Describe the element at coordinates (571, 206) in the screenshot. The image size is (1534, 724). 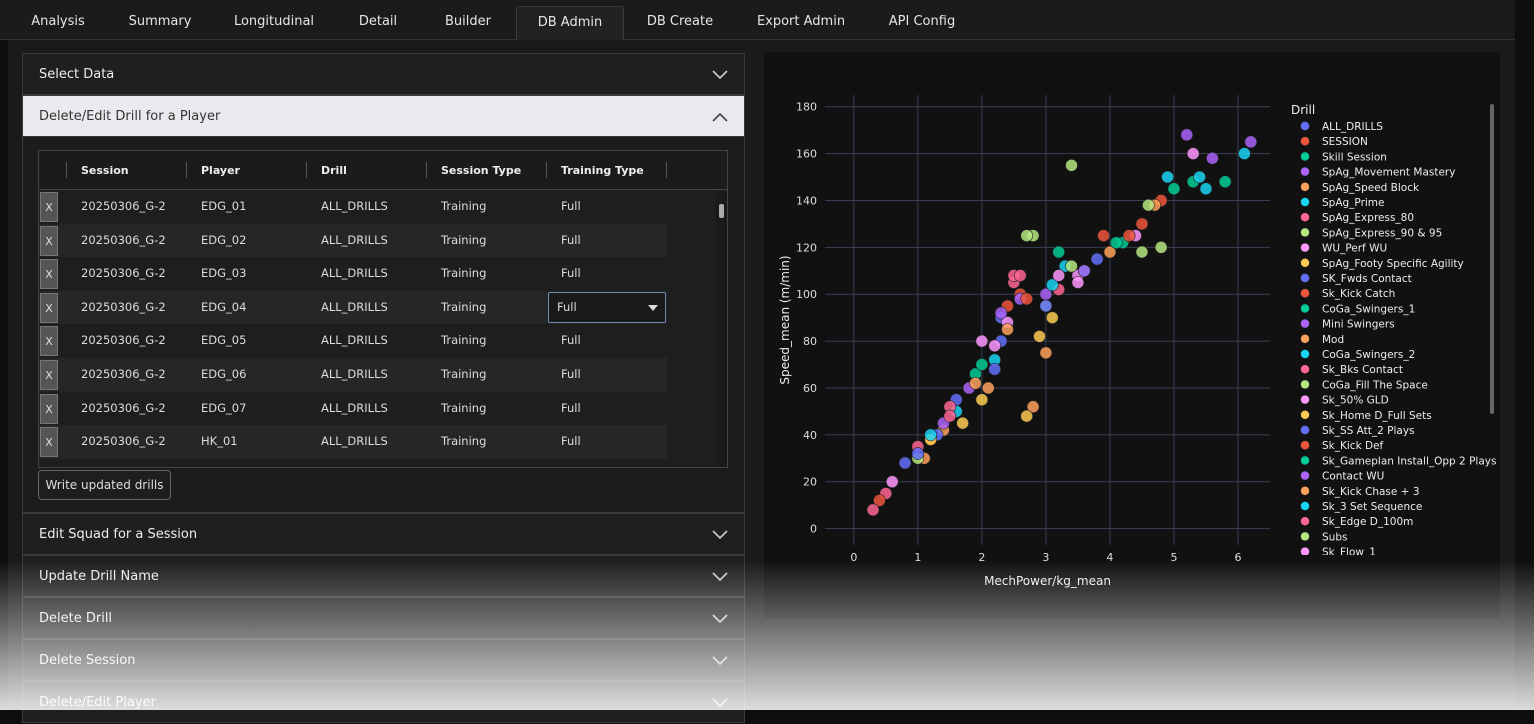
I see `cell: Full` at that location.